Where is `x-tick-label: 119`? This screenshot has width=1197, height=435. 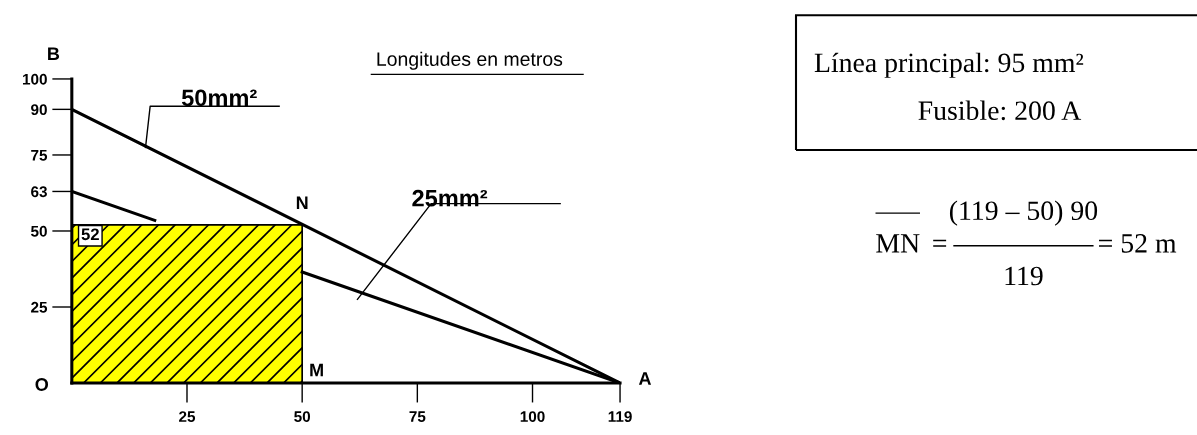
x-tick-label: 119 is located at coordinates (620, 417).